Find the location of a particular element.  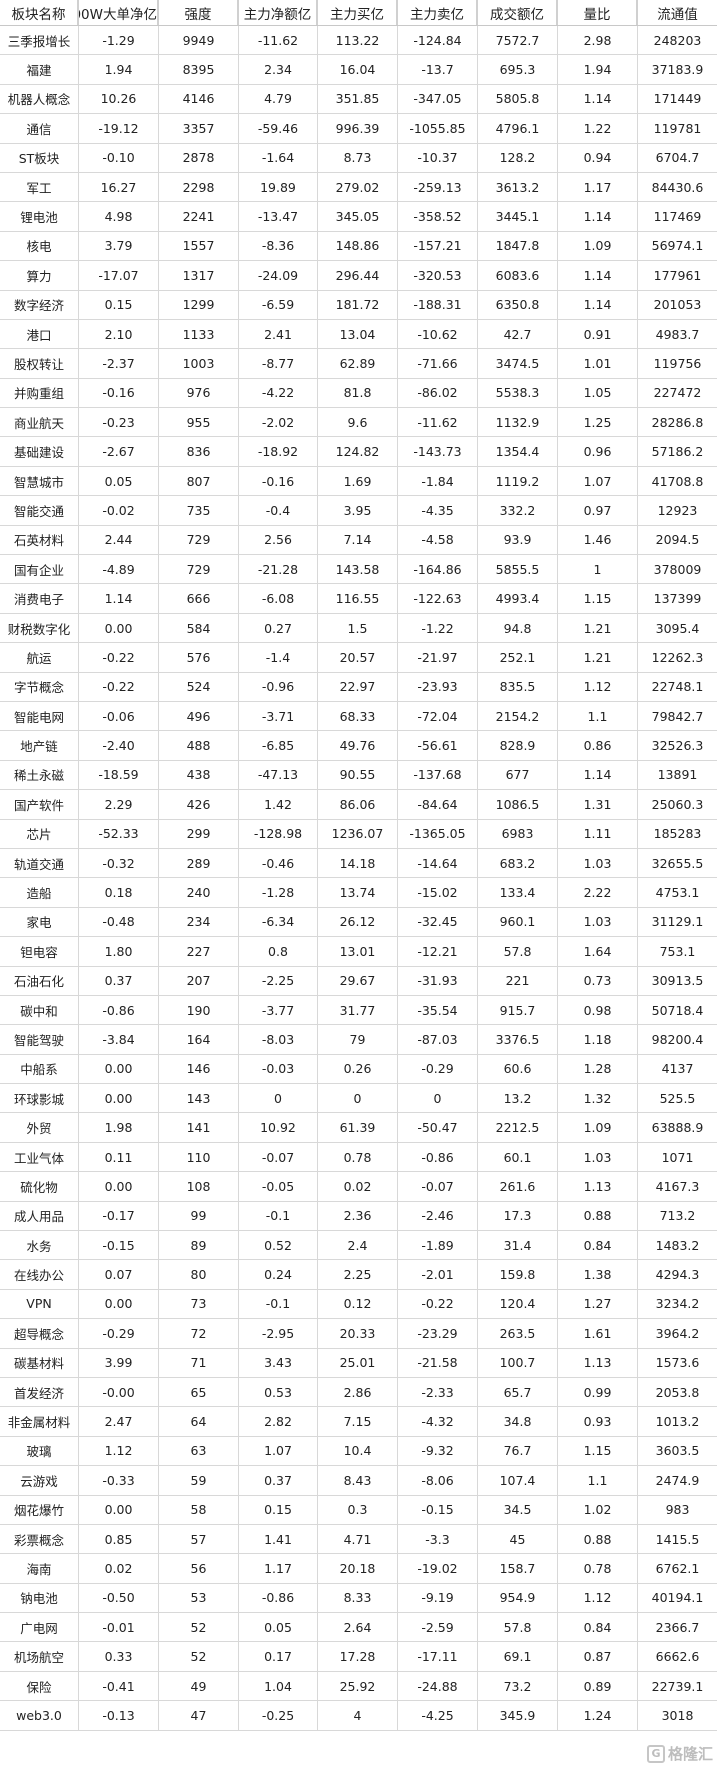

cell-main-net: 3.43 is located at coordinates (278, 1362).